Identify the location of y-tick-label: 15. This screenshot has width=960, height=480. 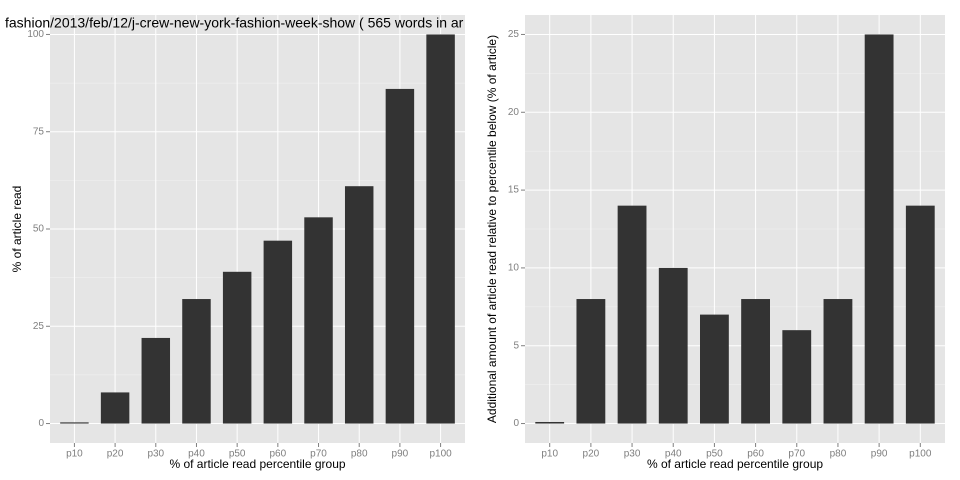
(514, 190).